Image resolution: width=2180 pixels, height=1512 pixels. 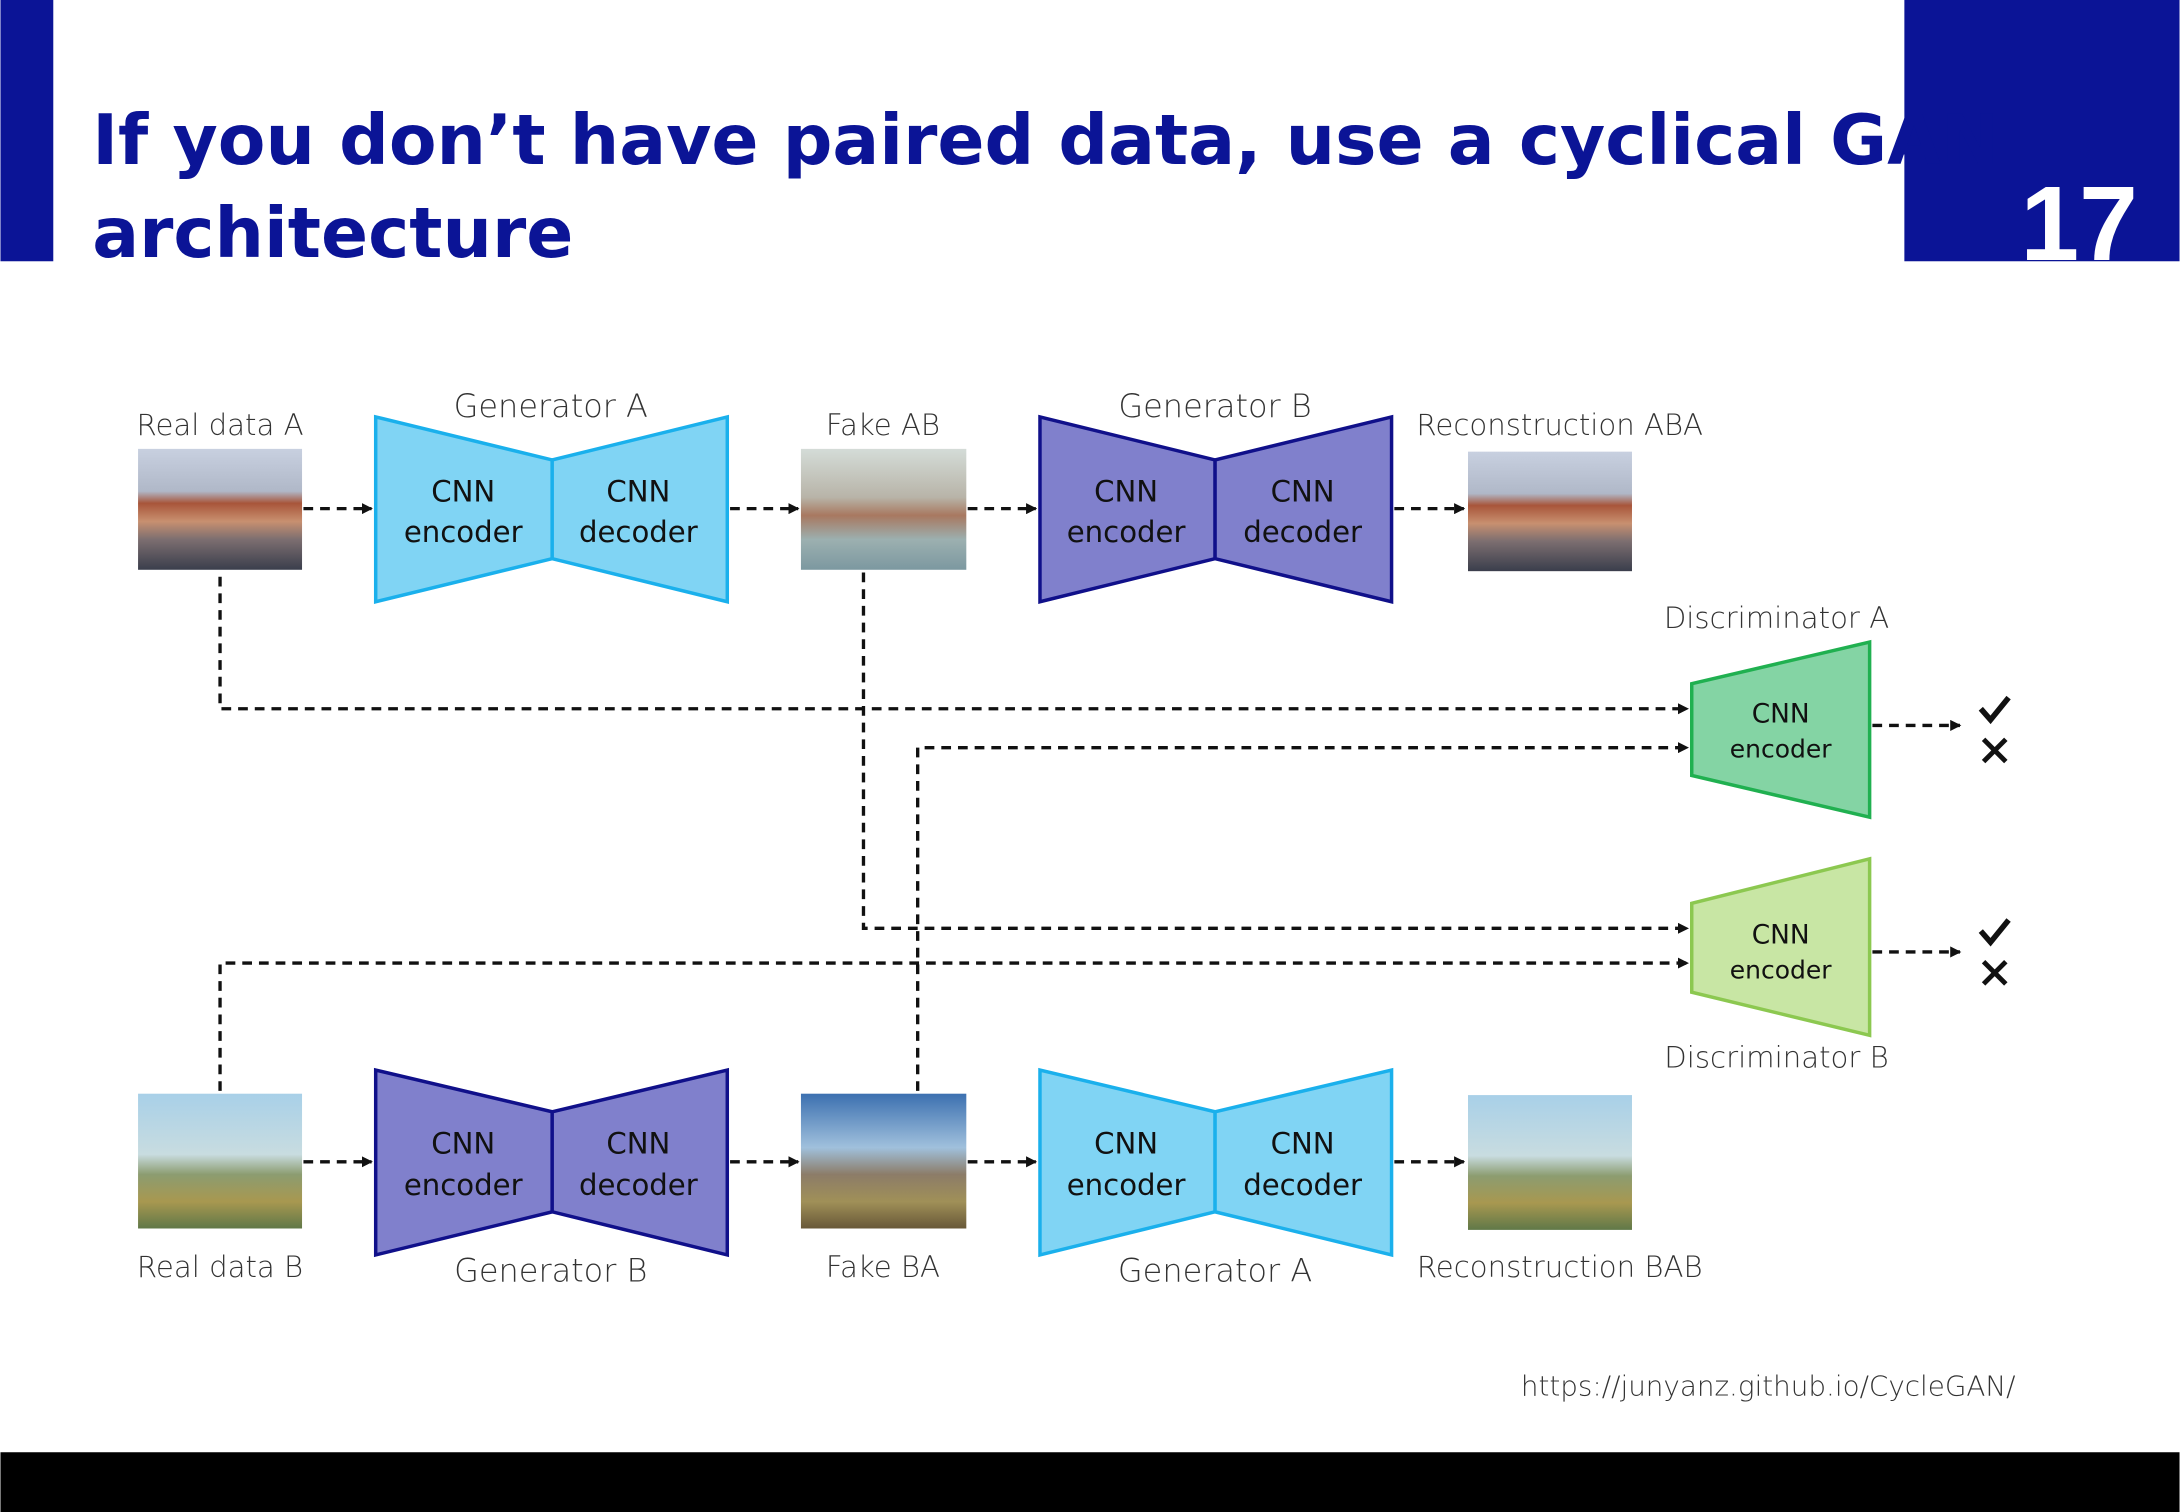 I want to click on discriminator-b: CNN encoder, so click(x=1781, y=947).